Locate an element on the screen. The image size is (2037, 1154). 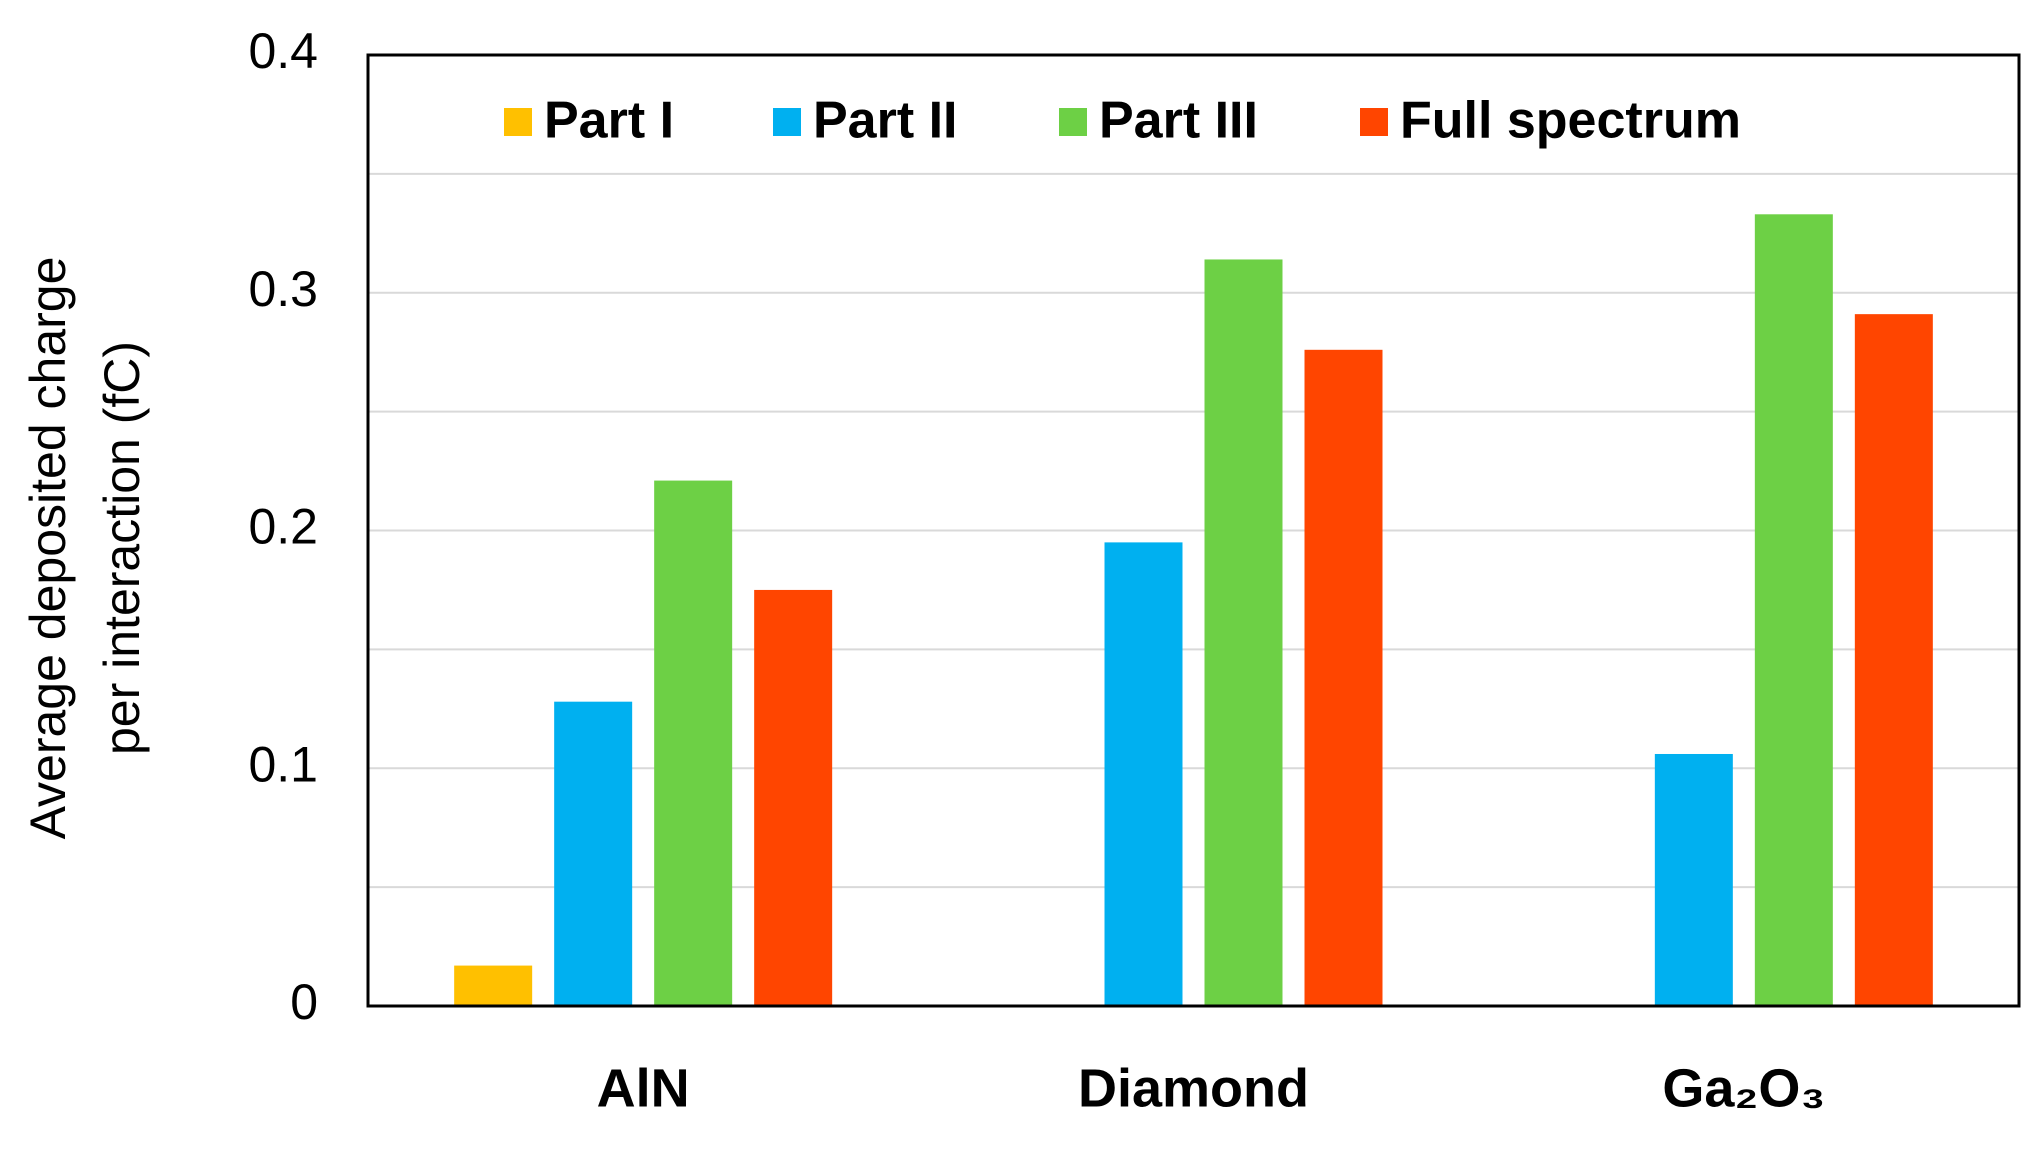
legend-label: Part I is located at coordinates (609, 121).